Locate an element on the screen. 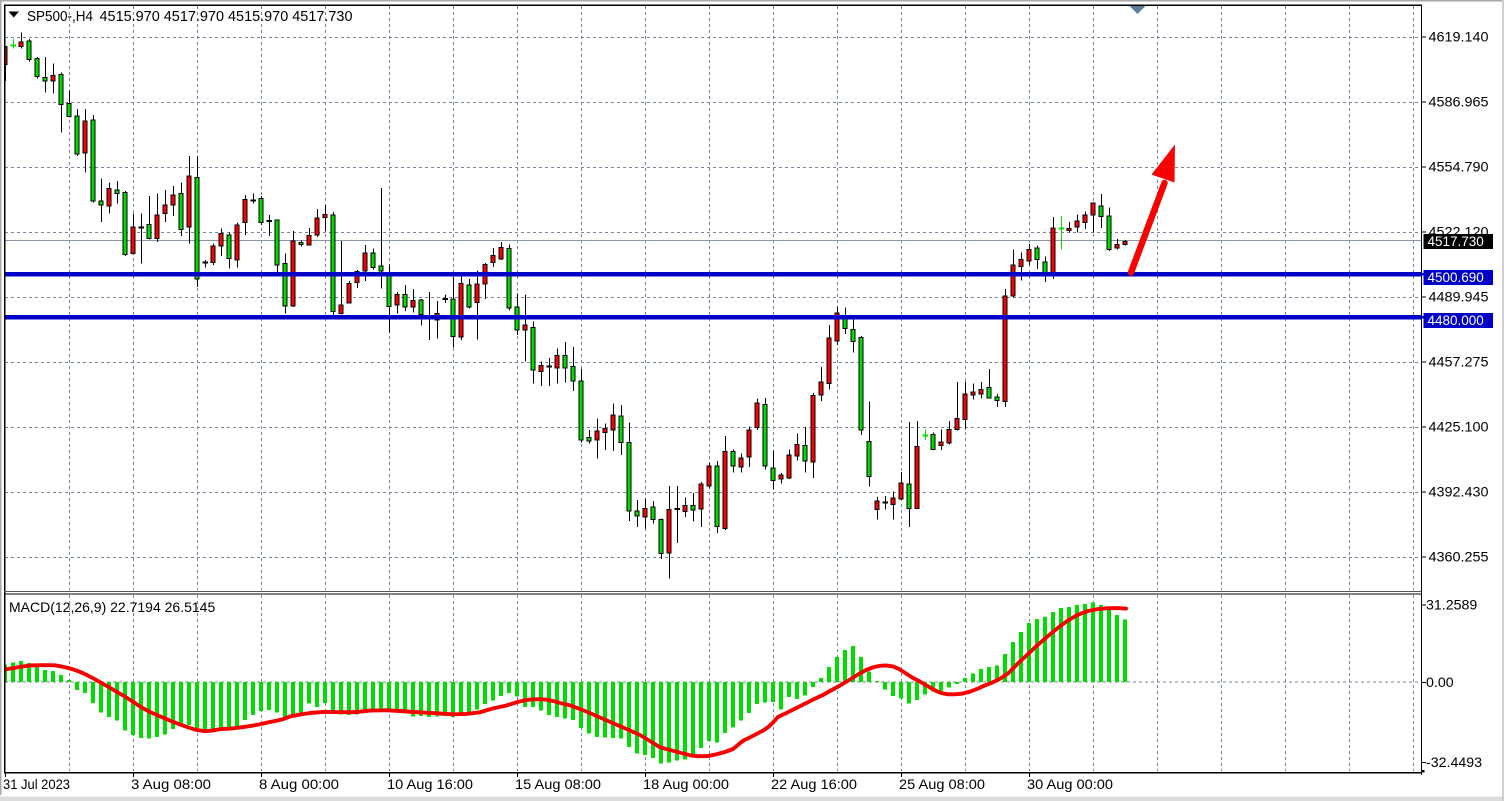  svg-text: 10 Aug 16:00 is located at coordinates (430, 784).